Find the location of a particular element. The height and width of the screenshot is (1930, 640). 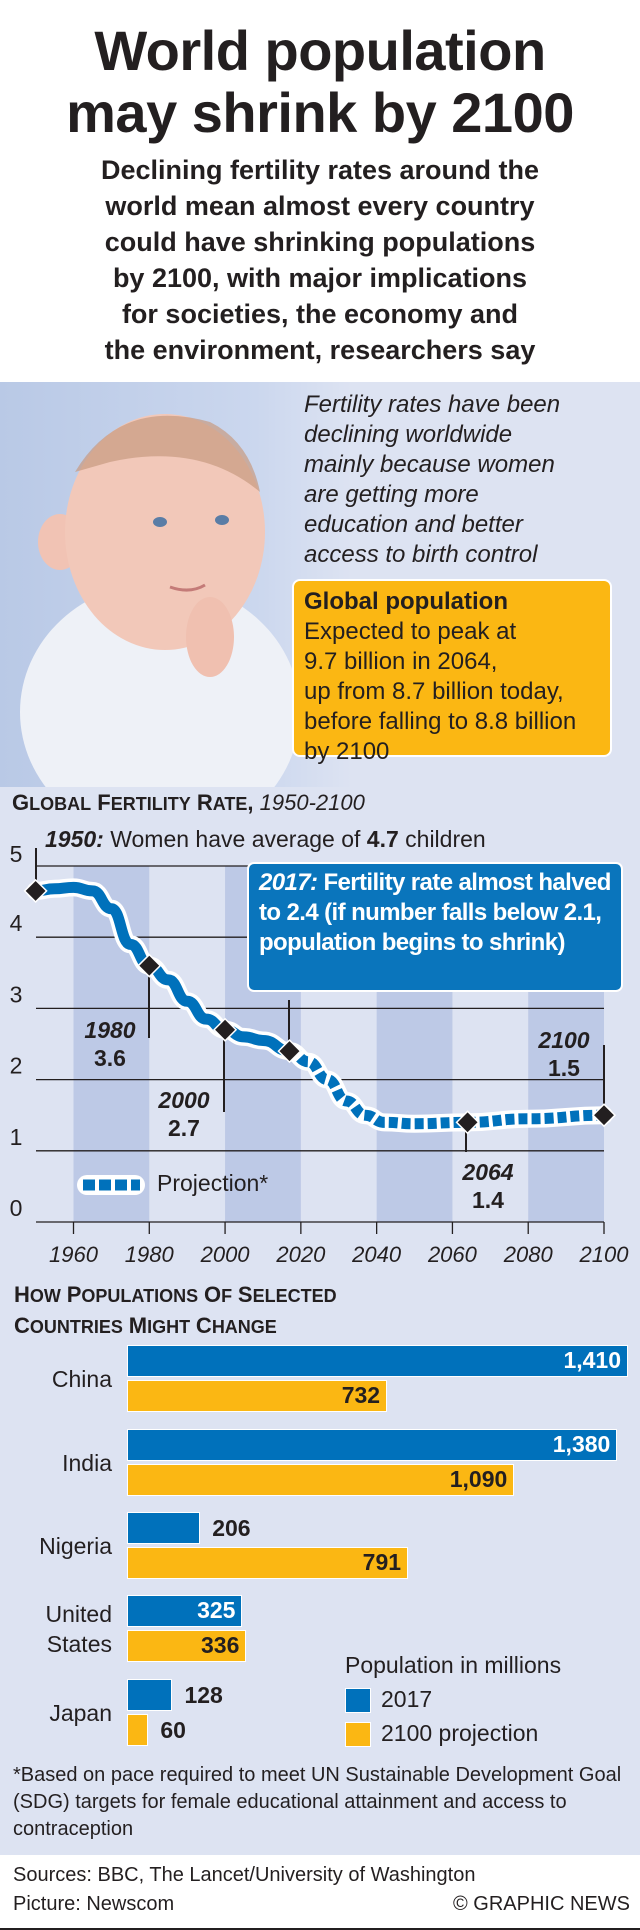

bar-india-2100: 1,090 is located at coordinates (321, 1480).